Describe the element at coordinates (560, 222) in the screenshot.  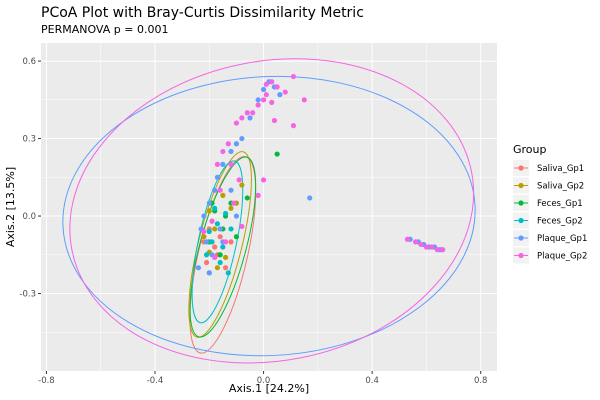
I see `legend-label-feces-gp2: Feces_Gp2` at that location.